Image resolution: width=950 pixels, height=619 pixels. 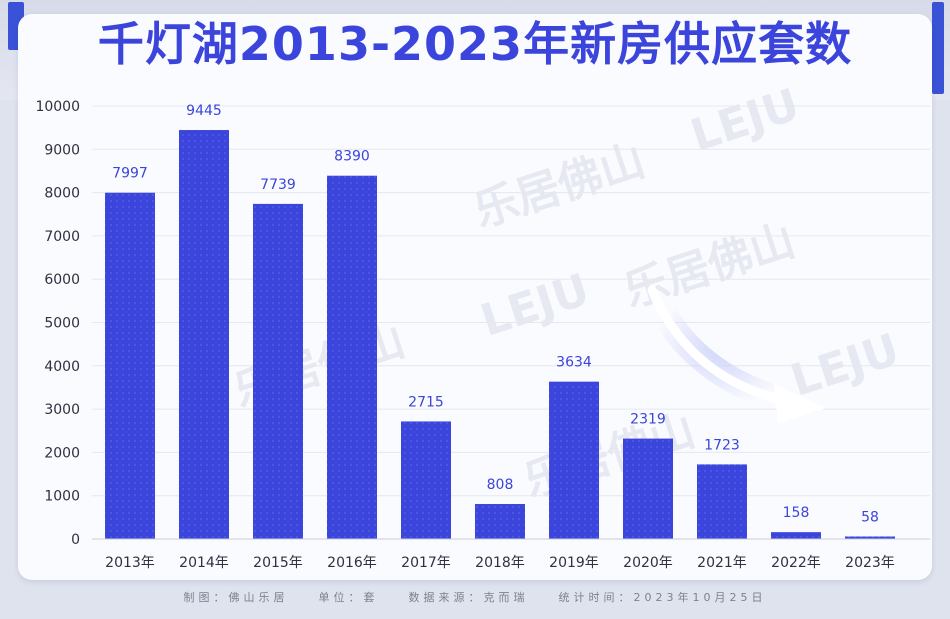 What do you see at coordinates (204, 111) in the screenshot?
I see `bar-value-label: 9445` at bounding box center [204, 111].